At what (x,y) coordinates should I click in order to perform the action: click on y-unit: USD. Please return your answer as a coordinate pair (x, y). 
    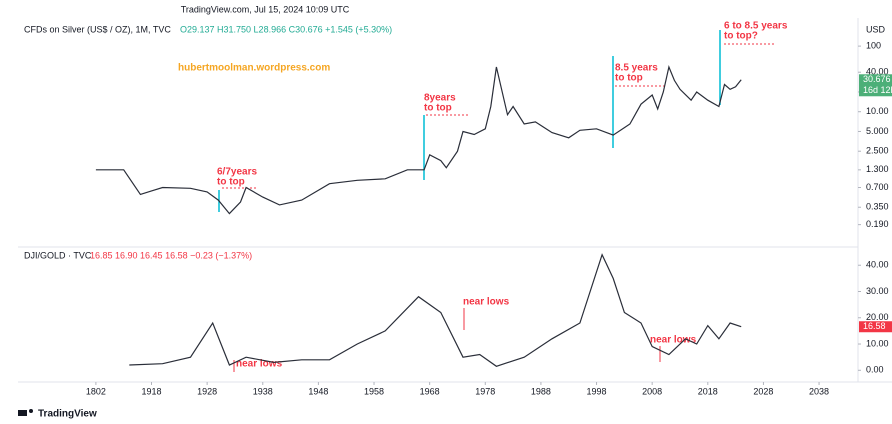
    Looking at the image, I should click on (876, 29).